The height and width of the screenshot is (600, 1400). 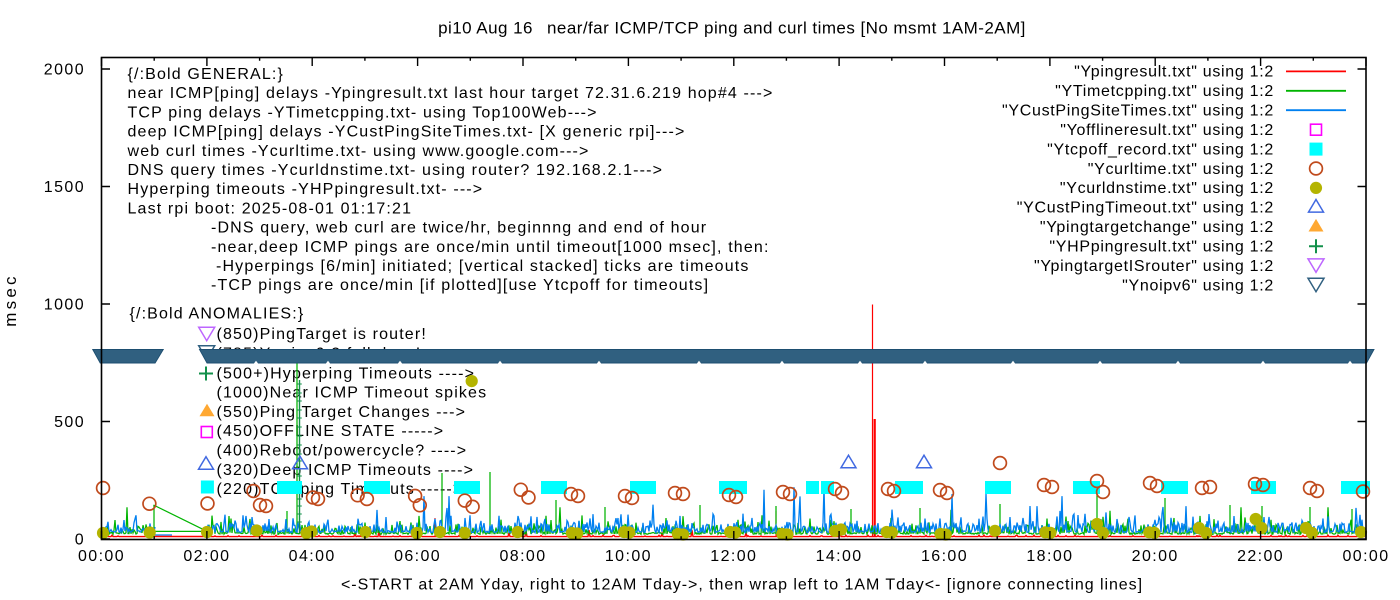 I want to click on svg-text: "Ypingtargetchange" using 1:2, so click(x=1157, y=227).